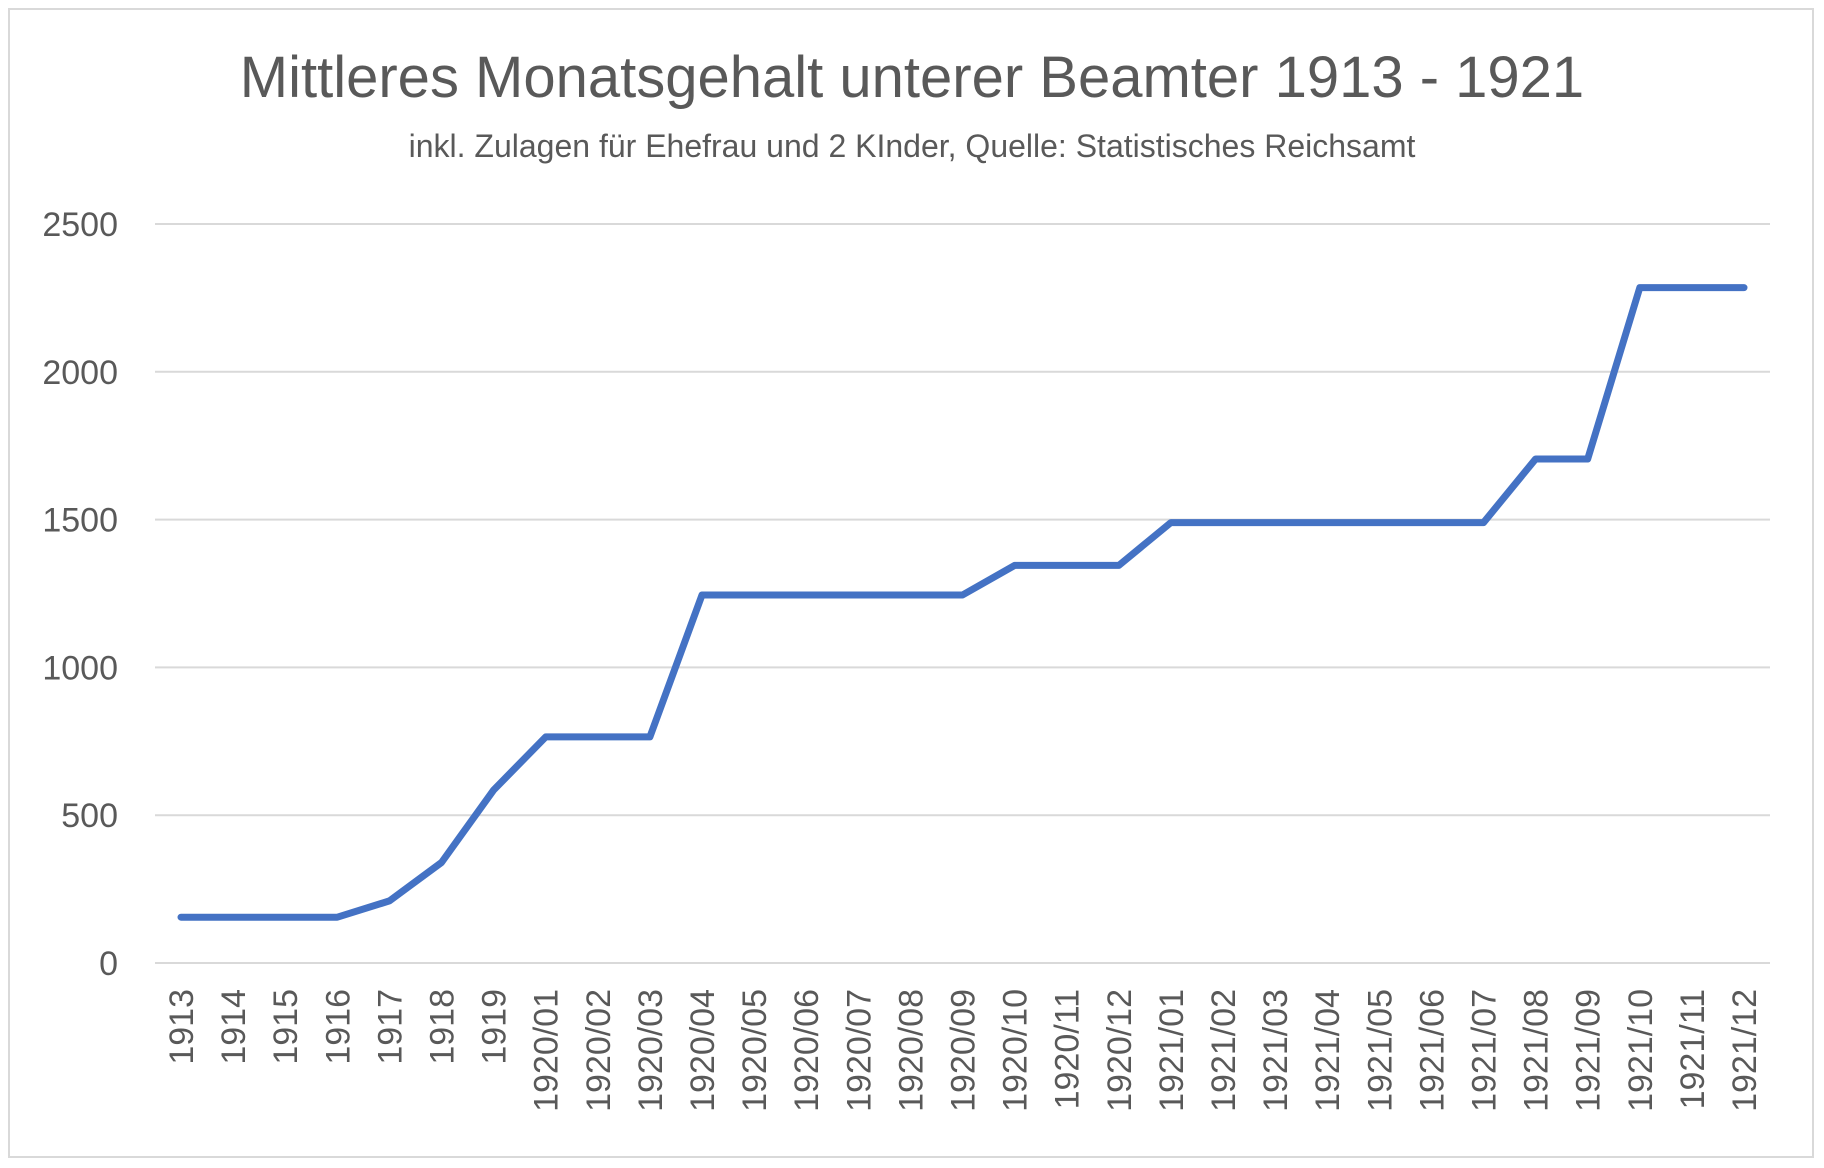 The image size is (1824, 1168). I want to click on x-tick-label: 1921/02, so click(1224, 1050).